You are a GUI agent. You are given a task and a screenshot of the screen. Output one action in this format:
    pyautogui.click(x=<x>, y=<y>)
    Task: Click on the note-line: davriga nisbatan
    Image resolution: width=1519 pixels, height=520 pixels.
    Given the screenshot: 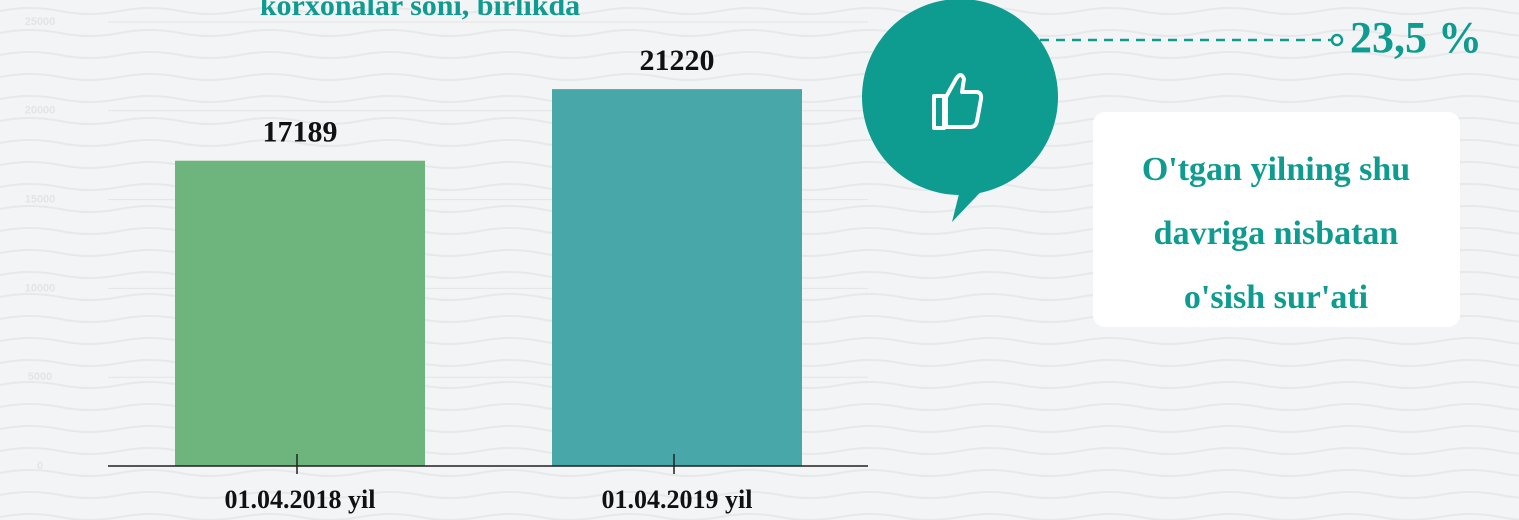 What is the action you would take?
    pyautogui.click(x=1276, y=233)
    